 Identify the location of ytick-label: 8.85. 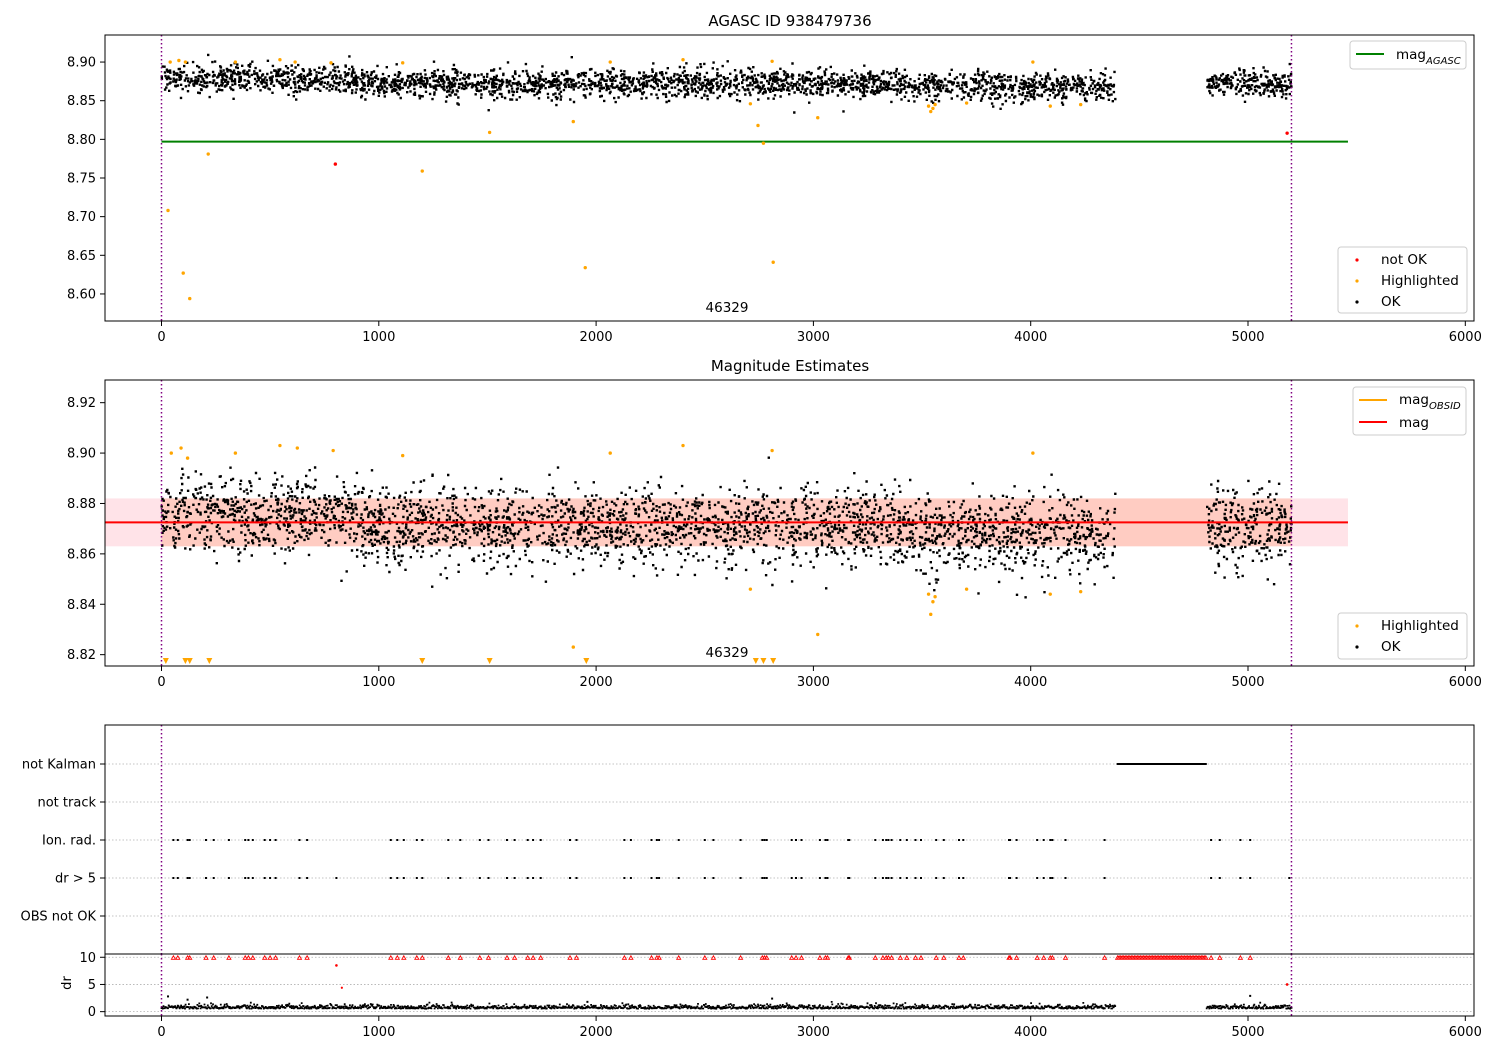
(81, 101).